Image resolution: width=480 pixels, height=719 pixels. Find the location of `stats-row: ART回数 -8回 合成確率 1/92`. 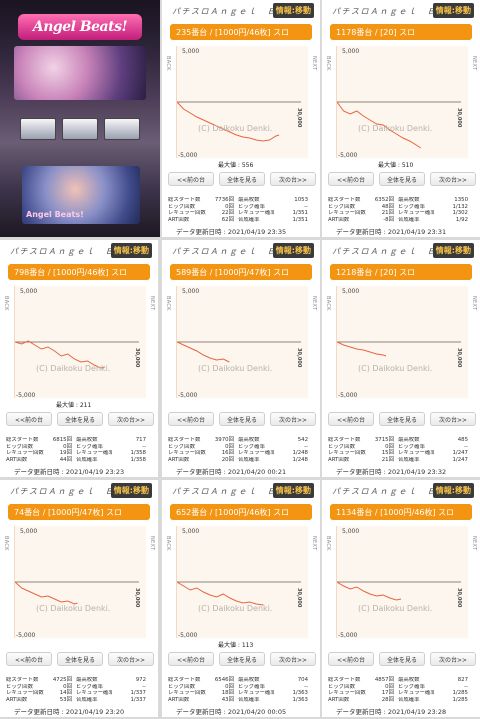

stats-row: ART回数 -8回 合成確率 1/92 is located at coordinates (403, 220).